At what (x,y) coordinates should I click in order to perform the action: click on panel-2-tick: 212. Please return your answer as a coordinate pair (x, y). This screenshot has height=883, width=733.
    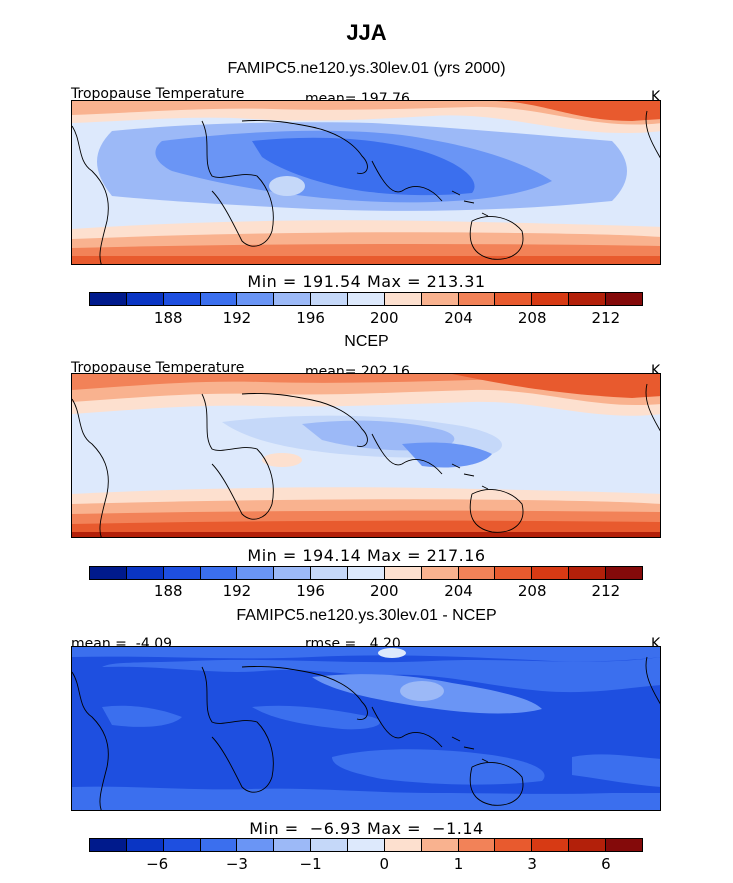
    Looking at the image, I should click on (606, 591).